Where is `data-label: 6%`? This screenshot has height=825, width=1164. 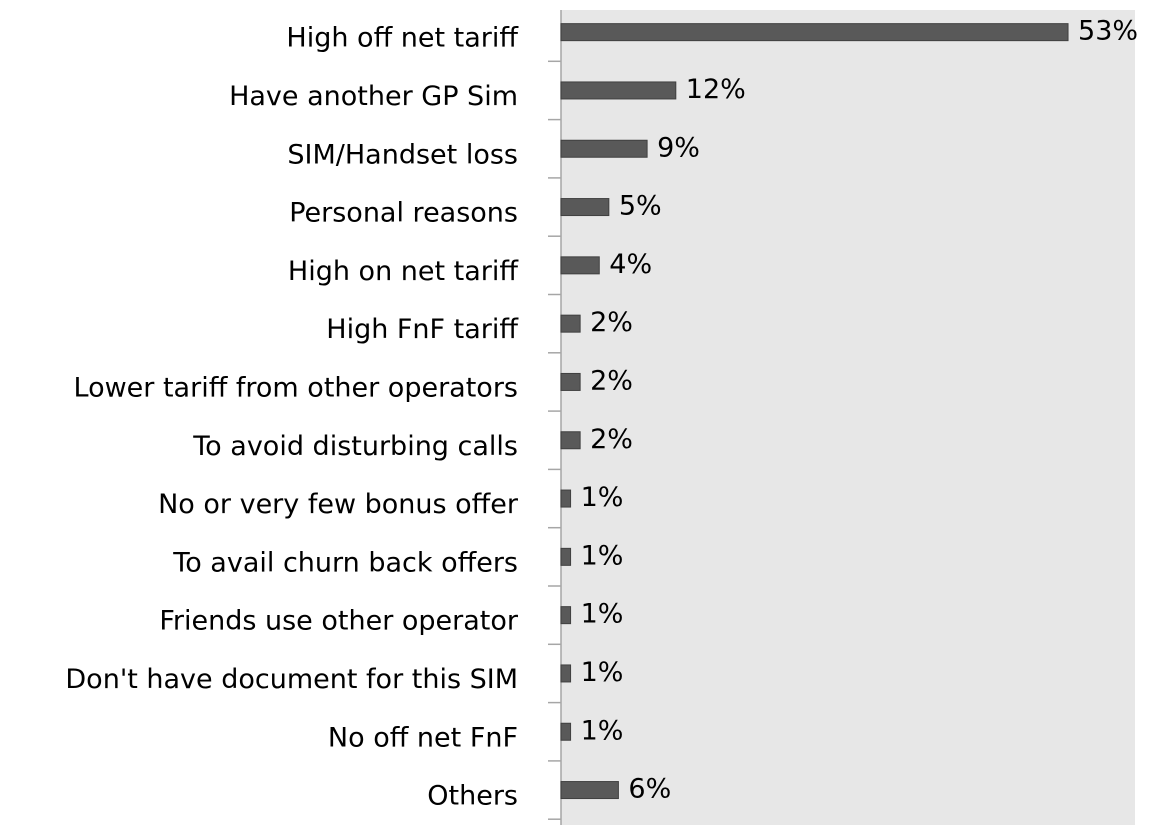 data-label: 6% is located at coordinates (649, 789).